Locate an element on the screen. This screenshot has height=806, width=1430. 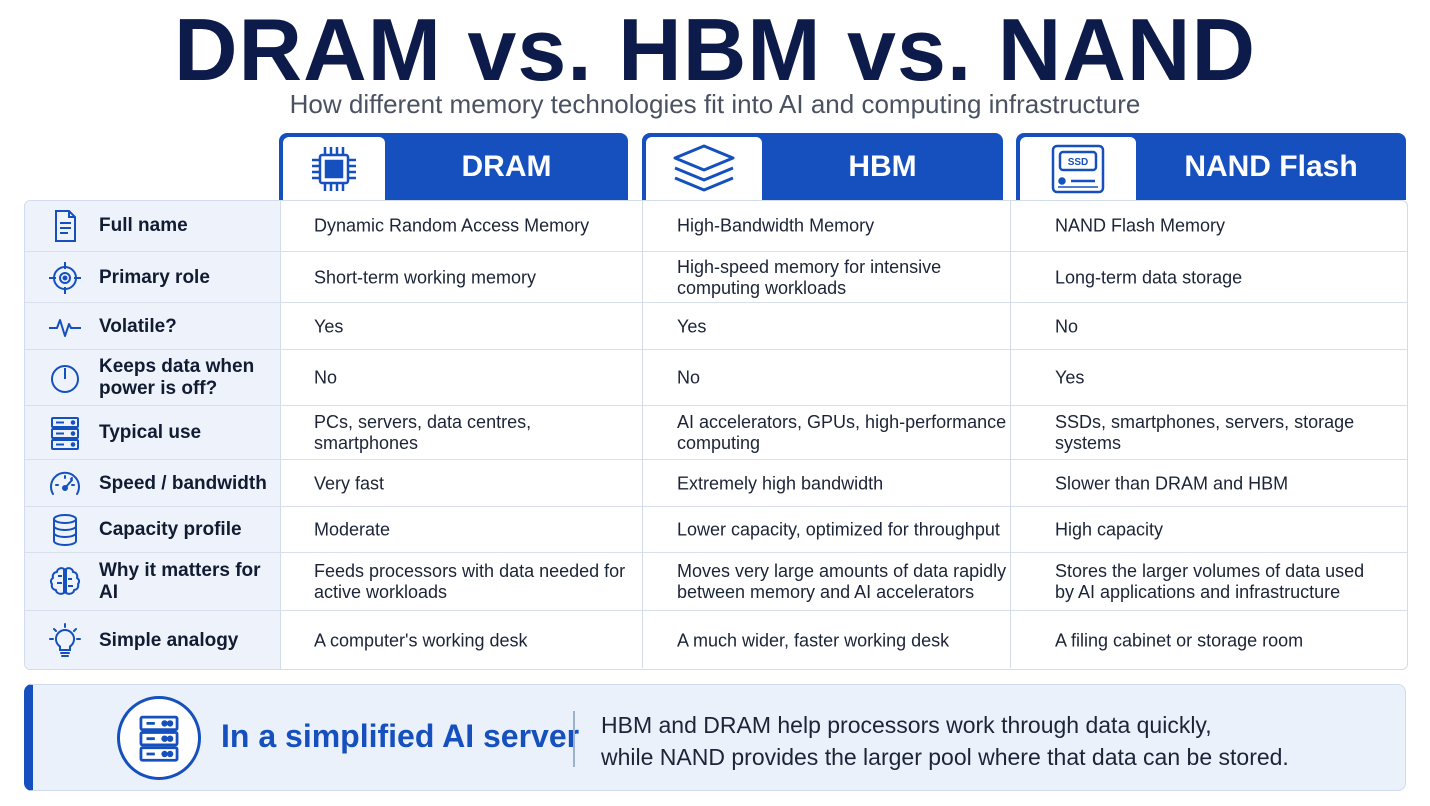
row-header: Typical use is located at coordinates (153, 433).